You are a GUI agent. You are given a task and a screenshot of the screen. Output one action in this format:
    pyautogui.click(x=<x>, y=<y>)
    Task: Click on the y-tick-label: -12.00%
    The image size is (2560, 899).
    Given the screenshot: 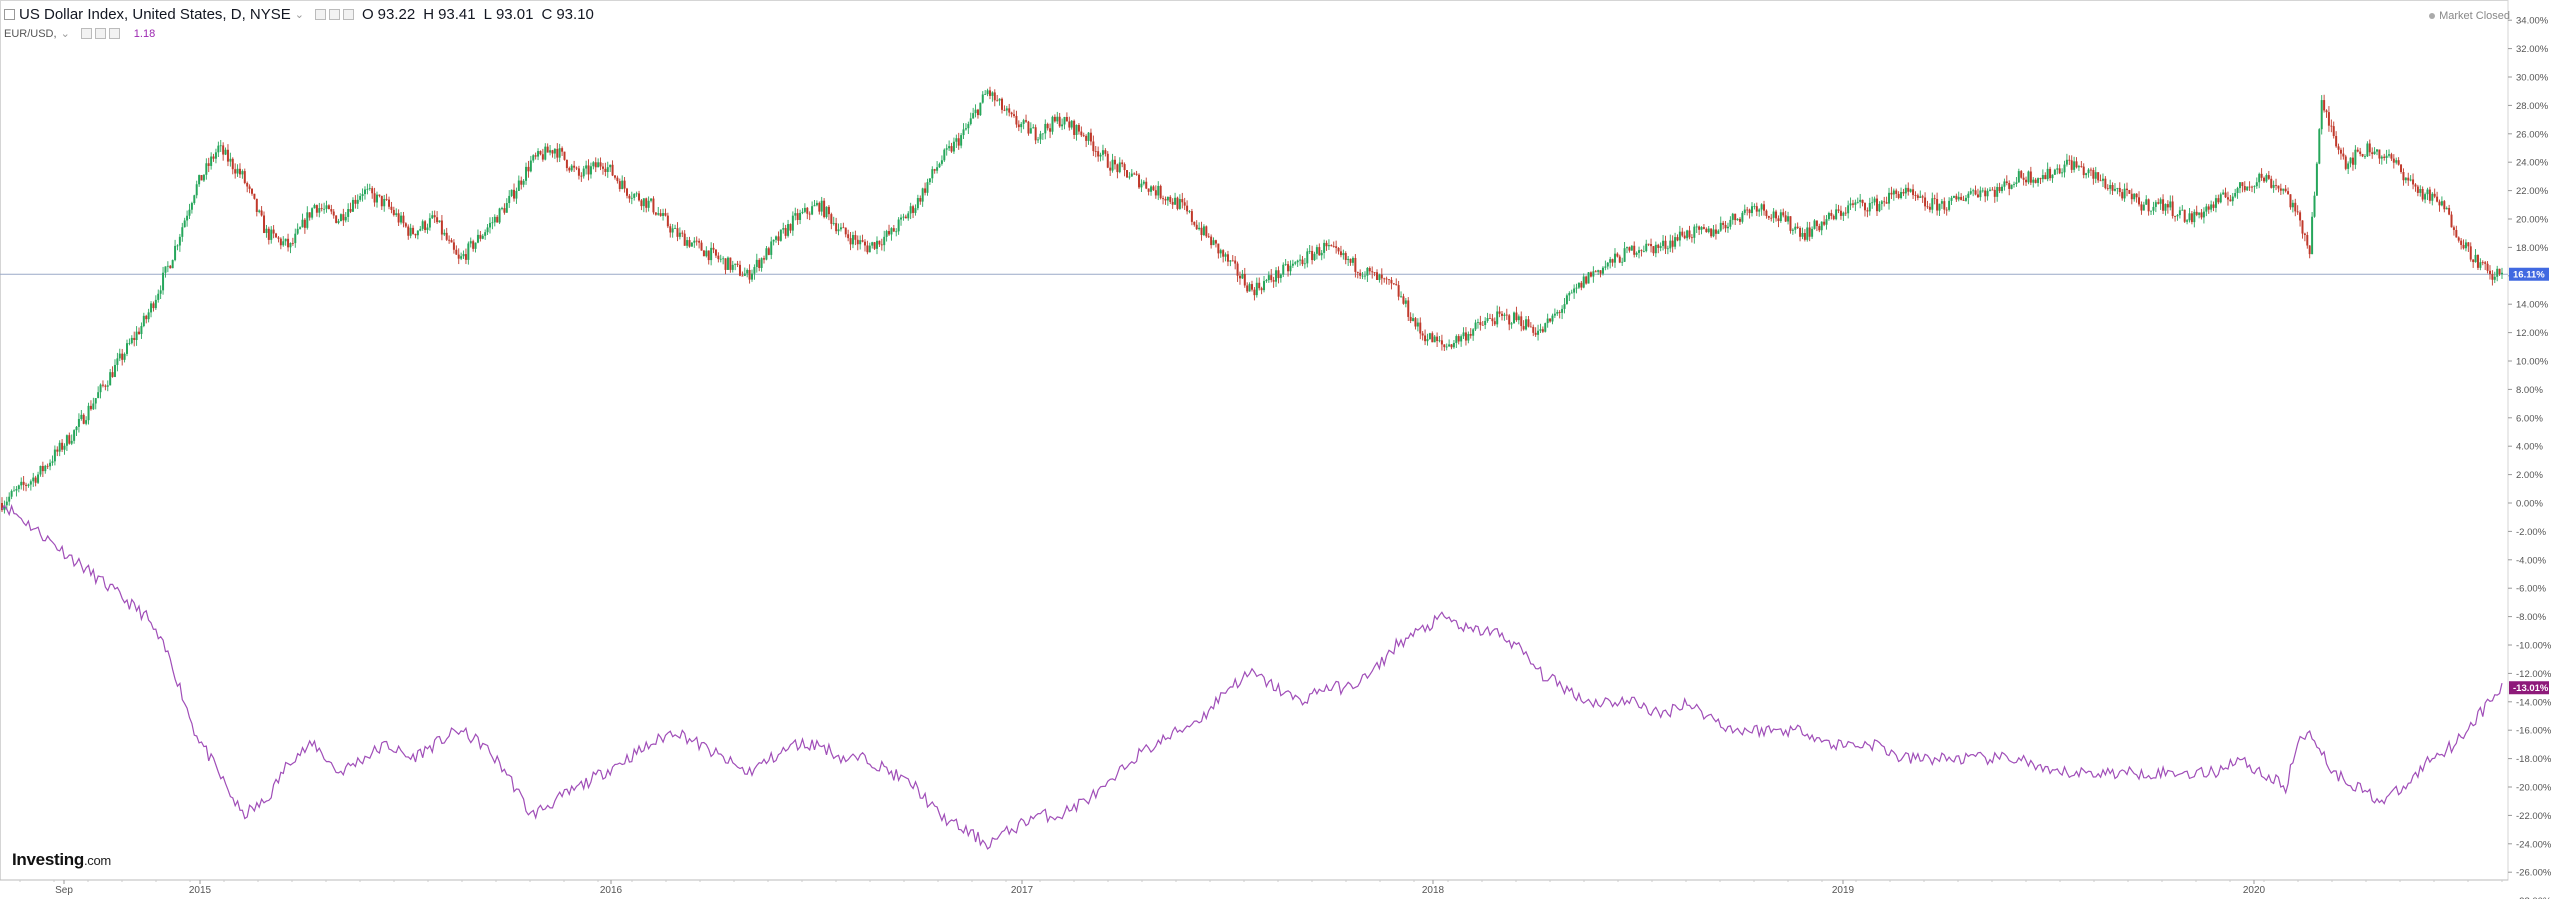 What is the action you would take?
    pyautogui.click(x=2534, y=674)
    